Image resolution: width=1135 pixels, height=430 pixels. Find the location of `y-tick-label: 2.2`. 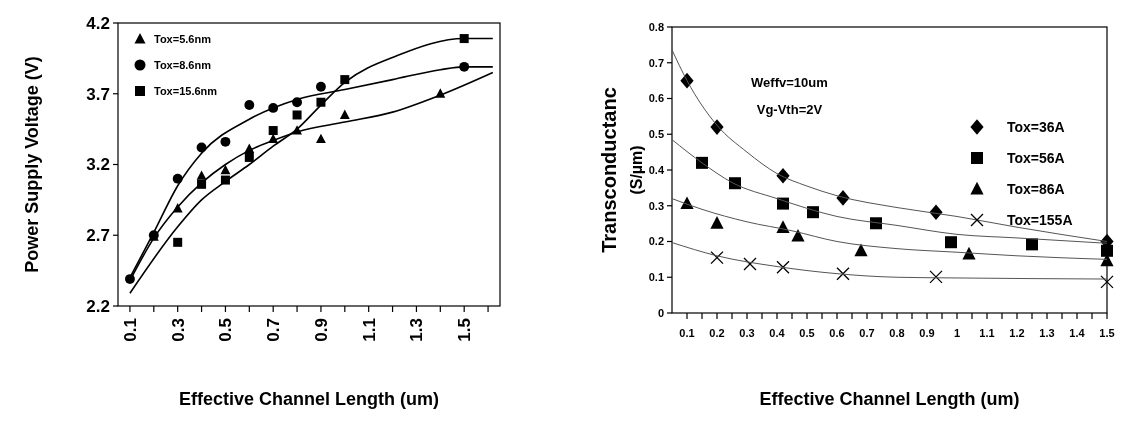

y-tick-label: 2.2 is located at coordinates (98, 306).